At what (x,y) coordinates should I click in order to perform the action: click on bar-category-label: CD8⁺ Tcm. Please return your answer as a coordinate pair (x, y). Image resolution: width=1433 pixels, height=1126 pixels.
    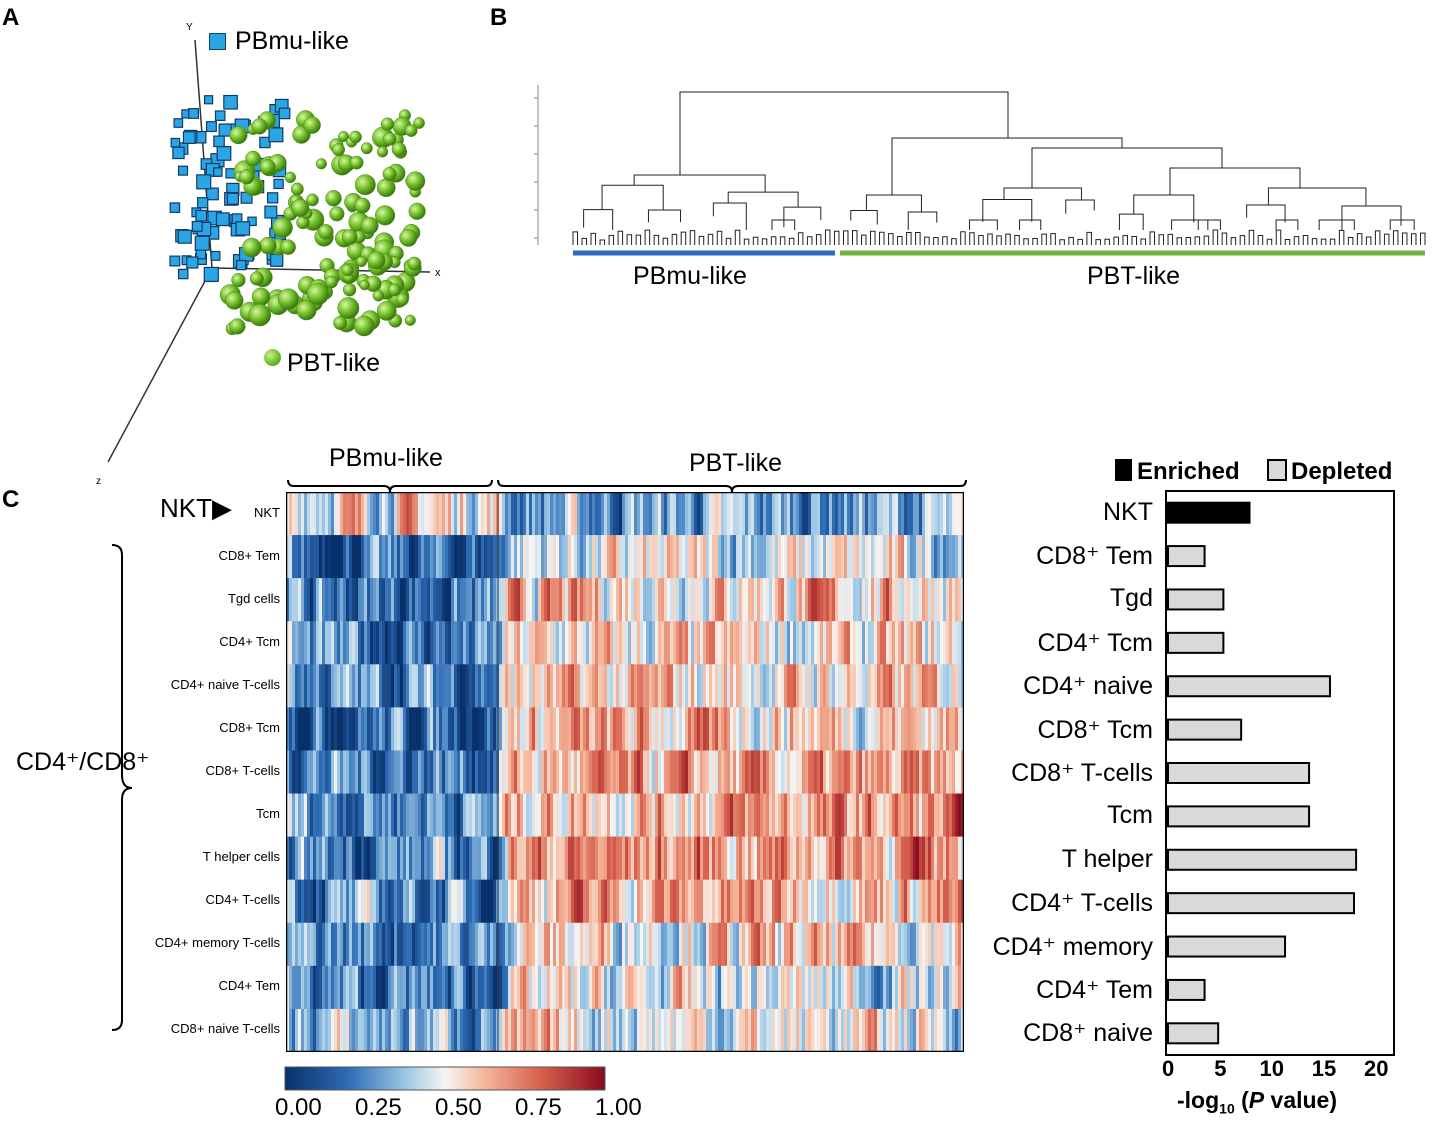
    Looking at the image, I should click on (1095, 729).